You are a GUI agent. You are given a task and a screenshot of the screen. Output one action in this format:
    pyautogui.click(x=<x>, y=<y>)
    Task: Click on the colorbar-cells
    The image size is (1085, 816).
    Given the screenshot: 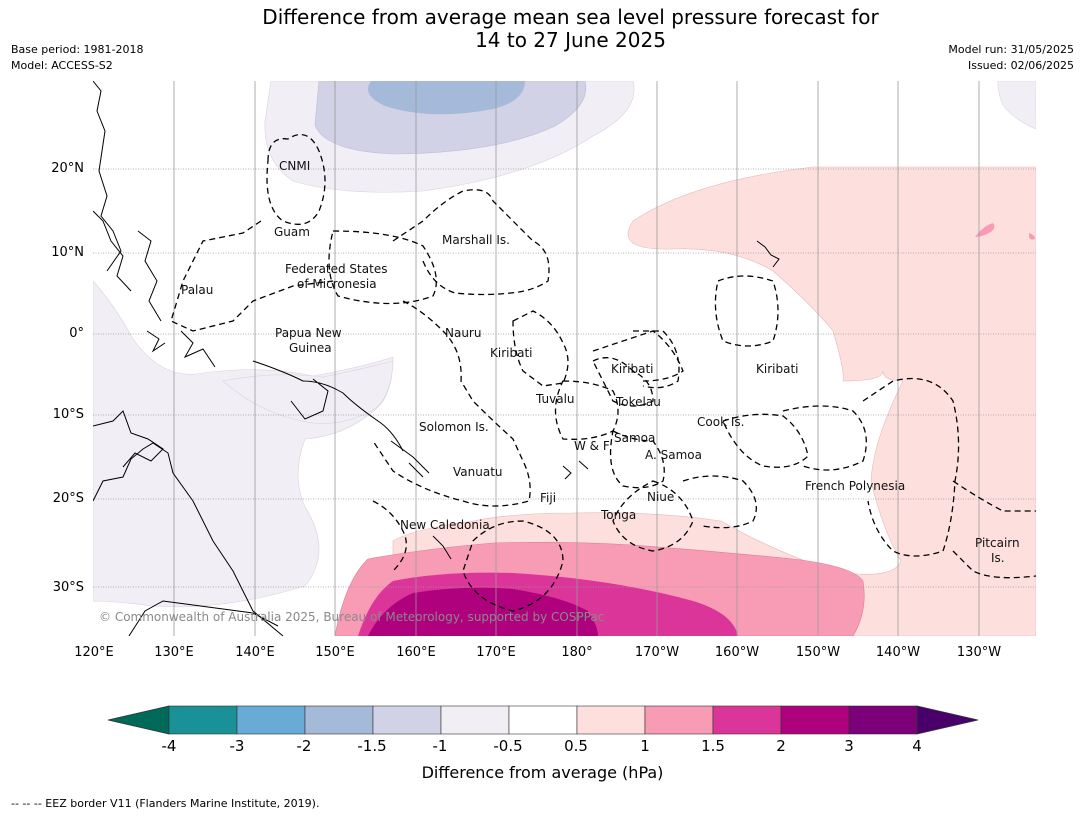 What is the action you would take?
    pyautogui.click(x=543, y=720)
    